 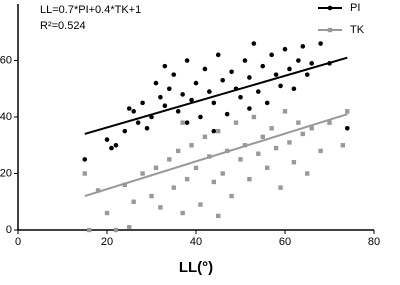 What do you see at coordinates (374, 242) in the screenshot?
I see `x-tick-label: 80` at bounding box center [374, 242].